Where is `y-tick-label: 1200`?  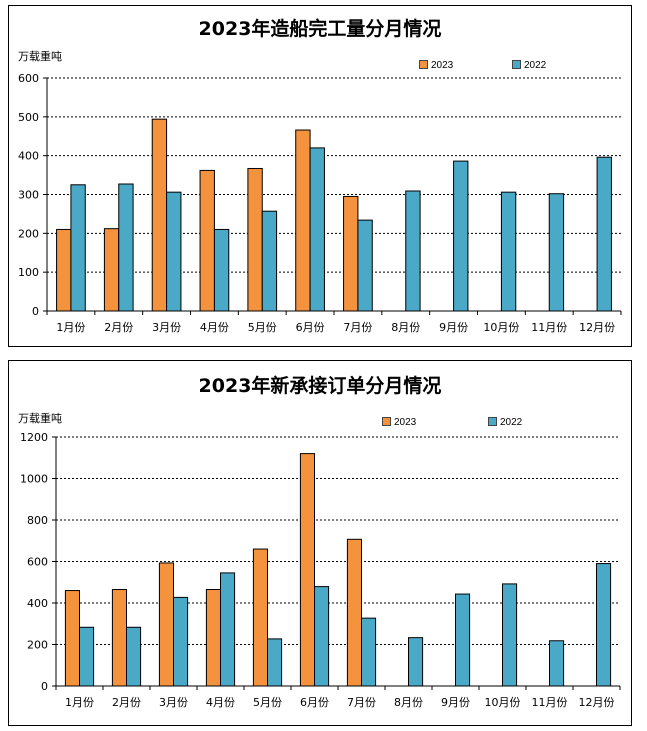
y-tick-label: 1200 is located at coordinates (34, 437).